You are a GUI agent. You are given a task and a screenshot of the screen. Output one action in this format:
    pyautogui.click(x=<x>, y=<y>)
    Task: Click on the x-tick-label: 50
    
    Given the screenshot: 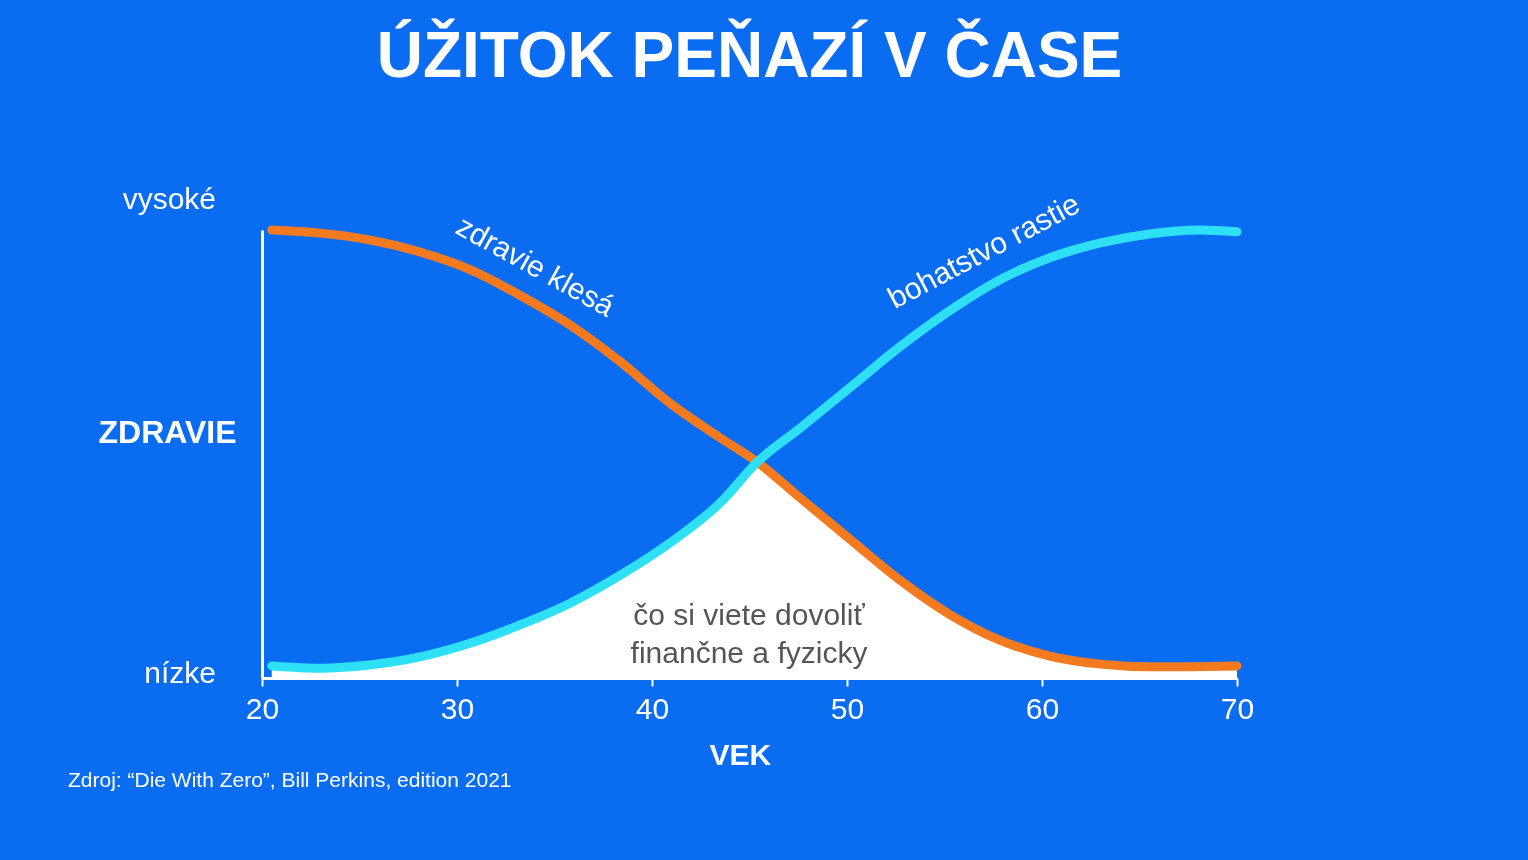 What is the action you would take?
    pyautogui.click(x=847, y=708)
    